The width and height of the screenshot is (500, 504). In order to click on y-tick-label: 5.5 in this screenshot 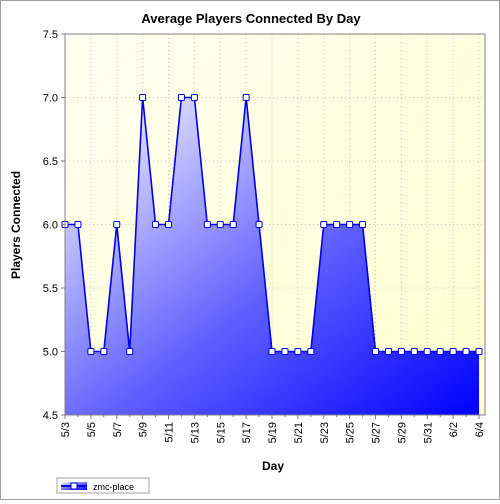, I will do `click(50, 289)`.